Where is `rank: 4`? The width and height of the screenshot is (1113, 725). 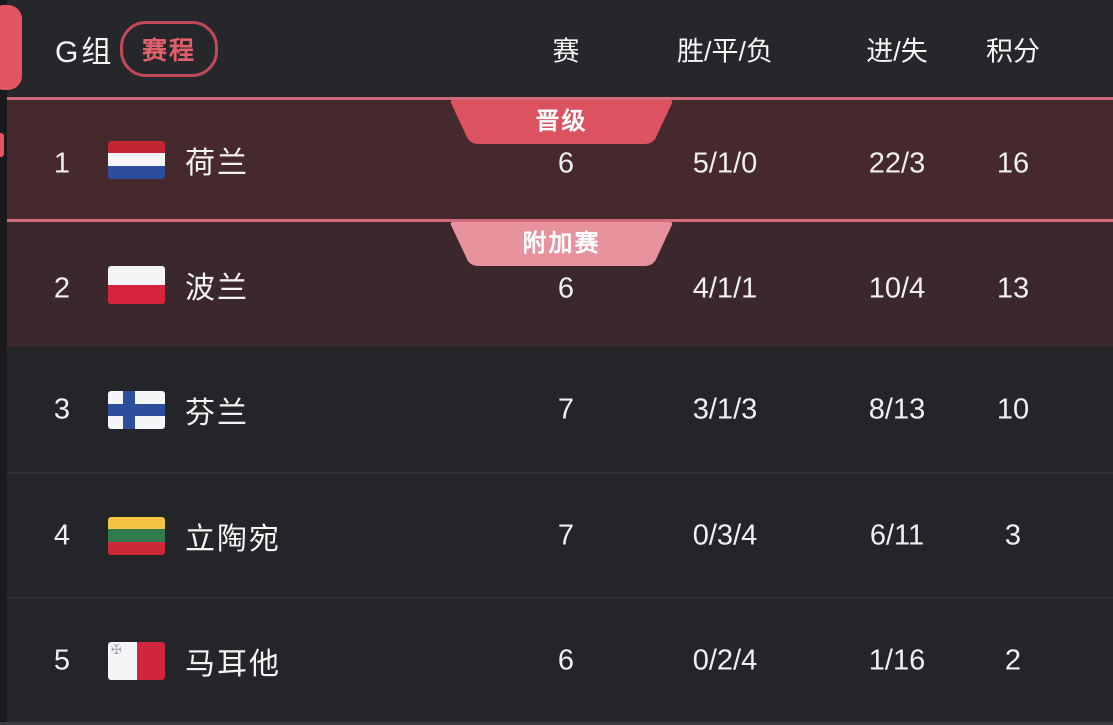
rank: 4 is located at coordinates (62, 535).